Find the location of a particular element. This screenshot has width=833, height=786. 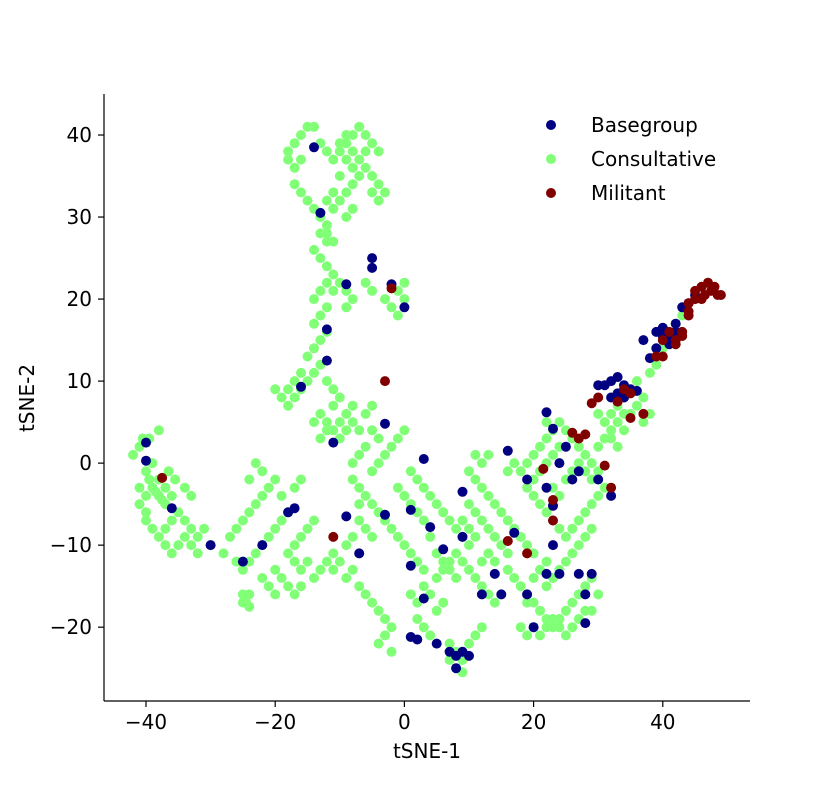

legend-label-basegroup: Basegroup is located at coordinates (644, 125).